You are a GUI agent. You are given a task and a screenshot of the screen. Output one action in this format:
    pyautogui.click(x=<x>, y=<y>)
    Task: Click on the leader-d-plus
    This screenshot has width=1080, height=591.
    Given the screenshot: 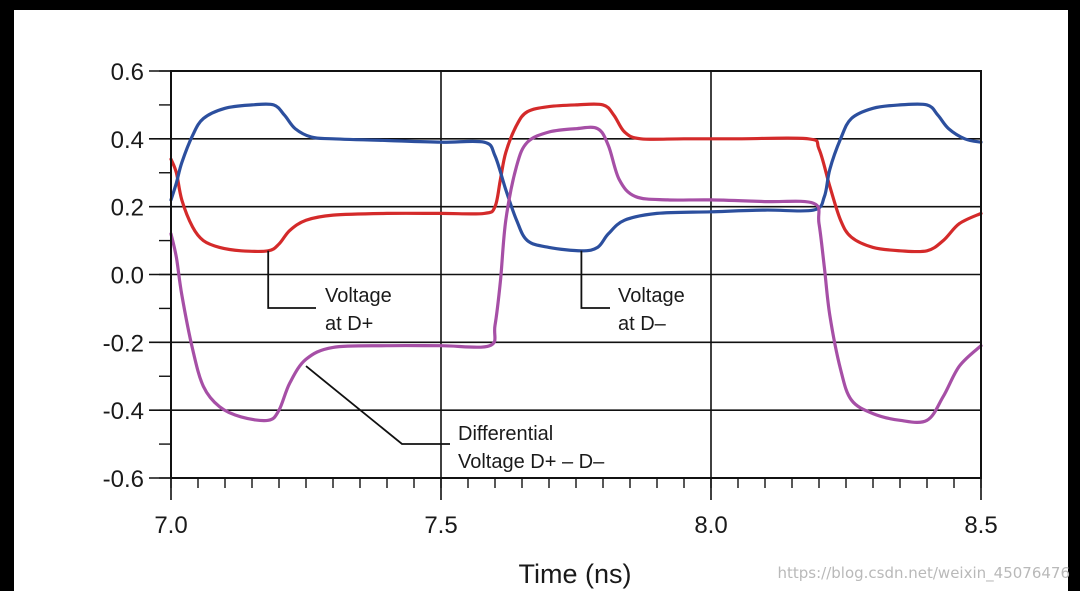 What is the action you would take?
    pyautogui.click(x=291, y=279)
    